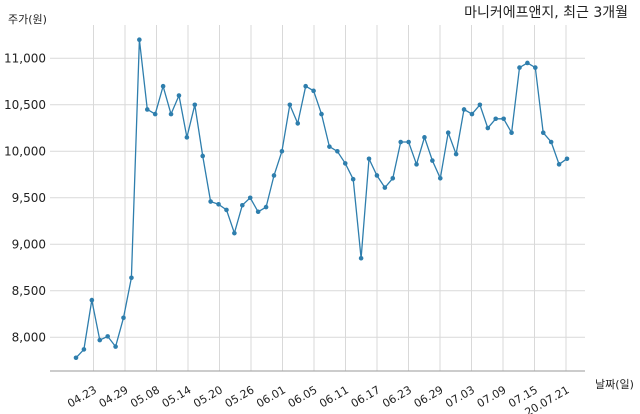 The height and width of the screenshot is (414, 640). Describe the element at coordinates (366, 396) in the screenshot. I see `x-tick-label: 06.17` at that location.